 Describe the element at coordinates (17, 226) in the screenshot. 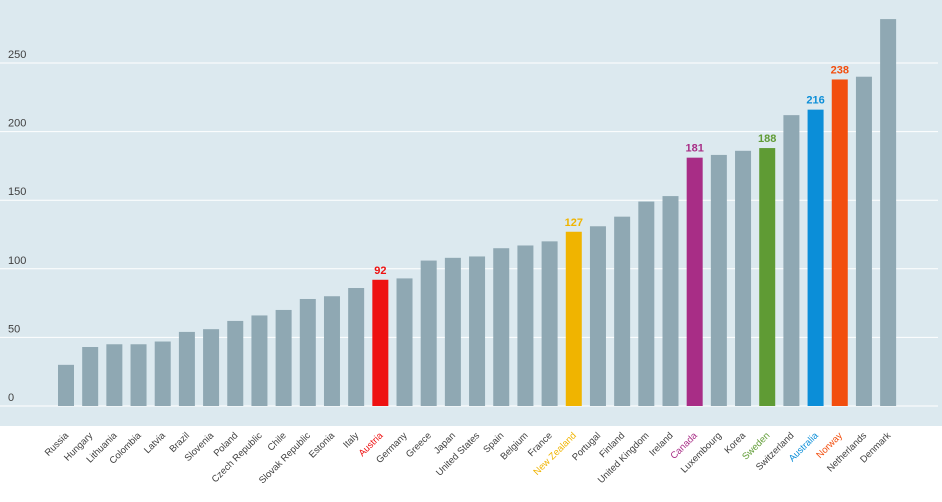

I see `y-axis-tick-labels: 0 50 100 150 200 250` at that location.